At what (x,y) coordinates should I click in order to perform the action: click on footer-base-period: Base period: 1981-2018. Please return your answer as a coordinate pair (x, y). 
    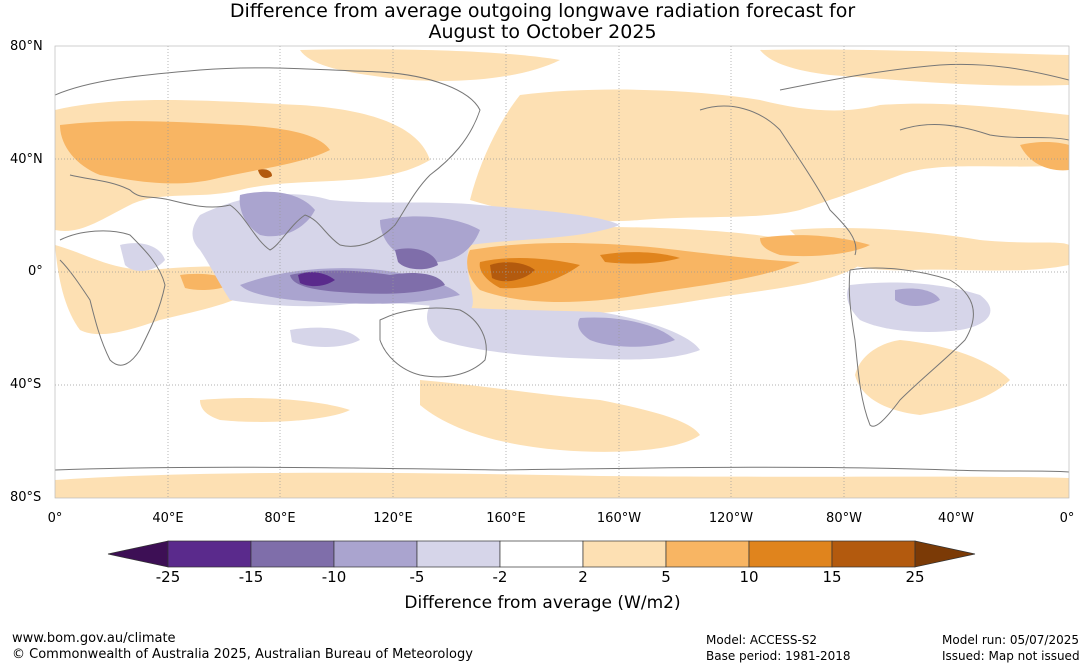
    Looking at the image, I should click on (778, 656).